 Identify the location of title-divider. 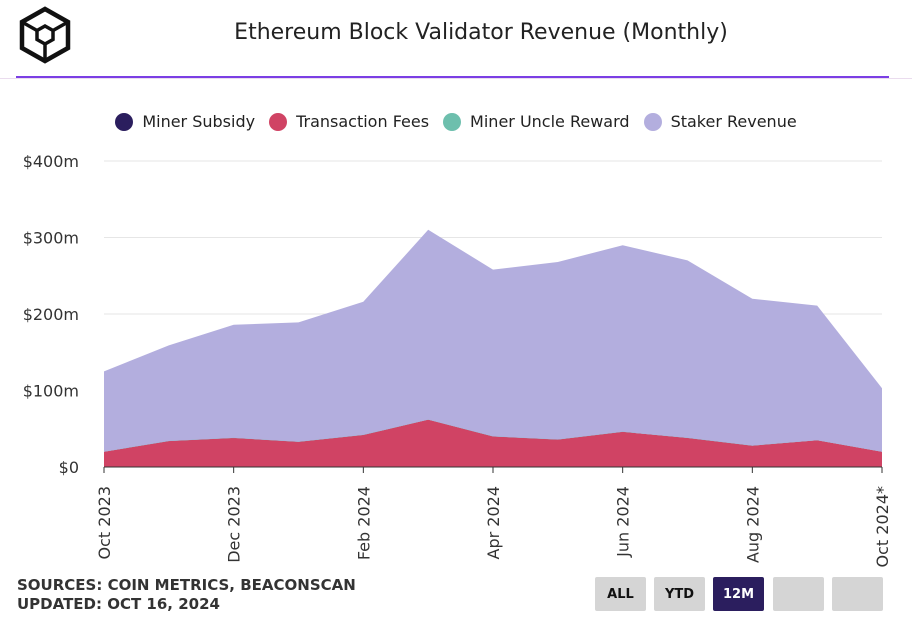
(452, 77).